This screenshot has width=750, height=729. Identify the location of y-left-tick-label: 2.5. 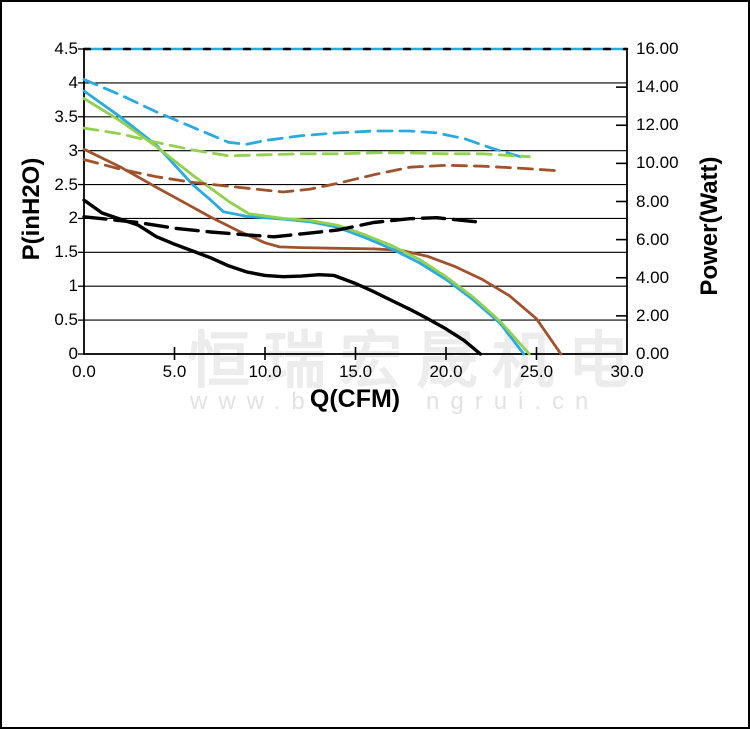
(66, 184).